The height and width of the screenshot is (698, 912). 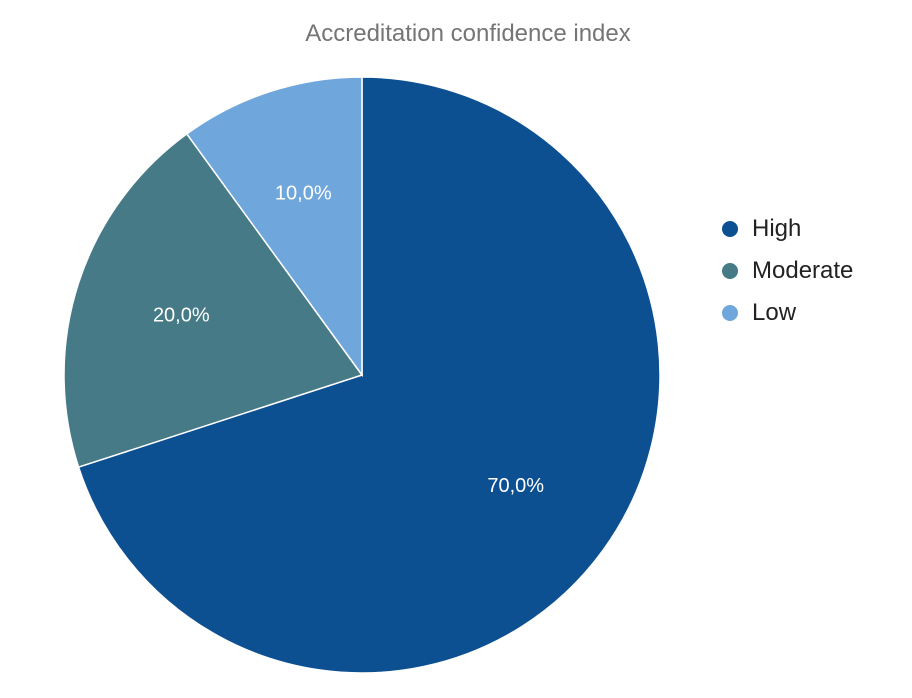 What do you see at coordinates (468, 33) in the screenshot?
I see `chart-title: Accreditation confidence index` at bounding box center [468, 33].